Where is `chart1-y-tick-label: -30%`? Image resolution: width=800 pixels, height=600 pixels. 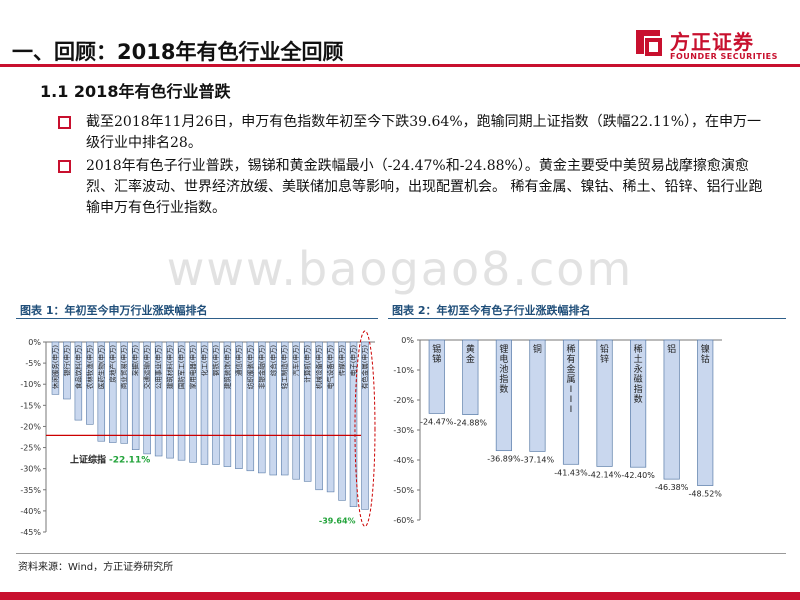
chart1-y-tick-label: -30% is located at coordinates (30, 469).